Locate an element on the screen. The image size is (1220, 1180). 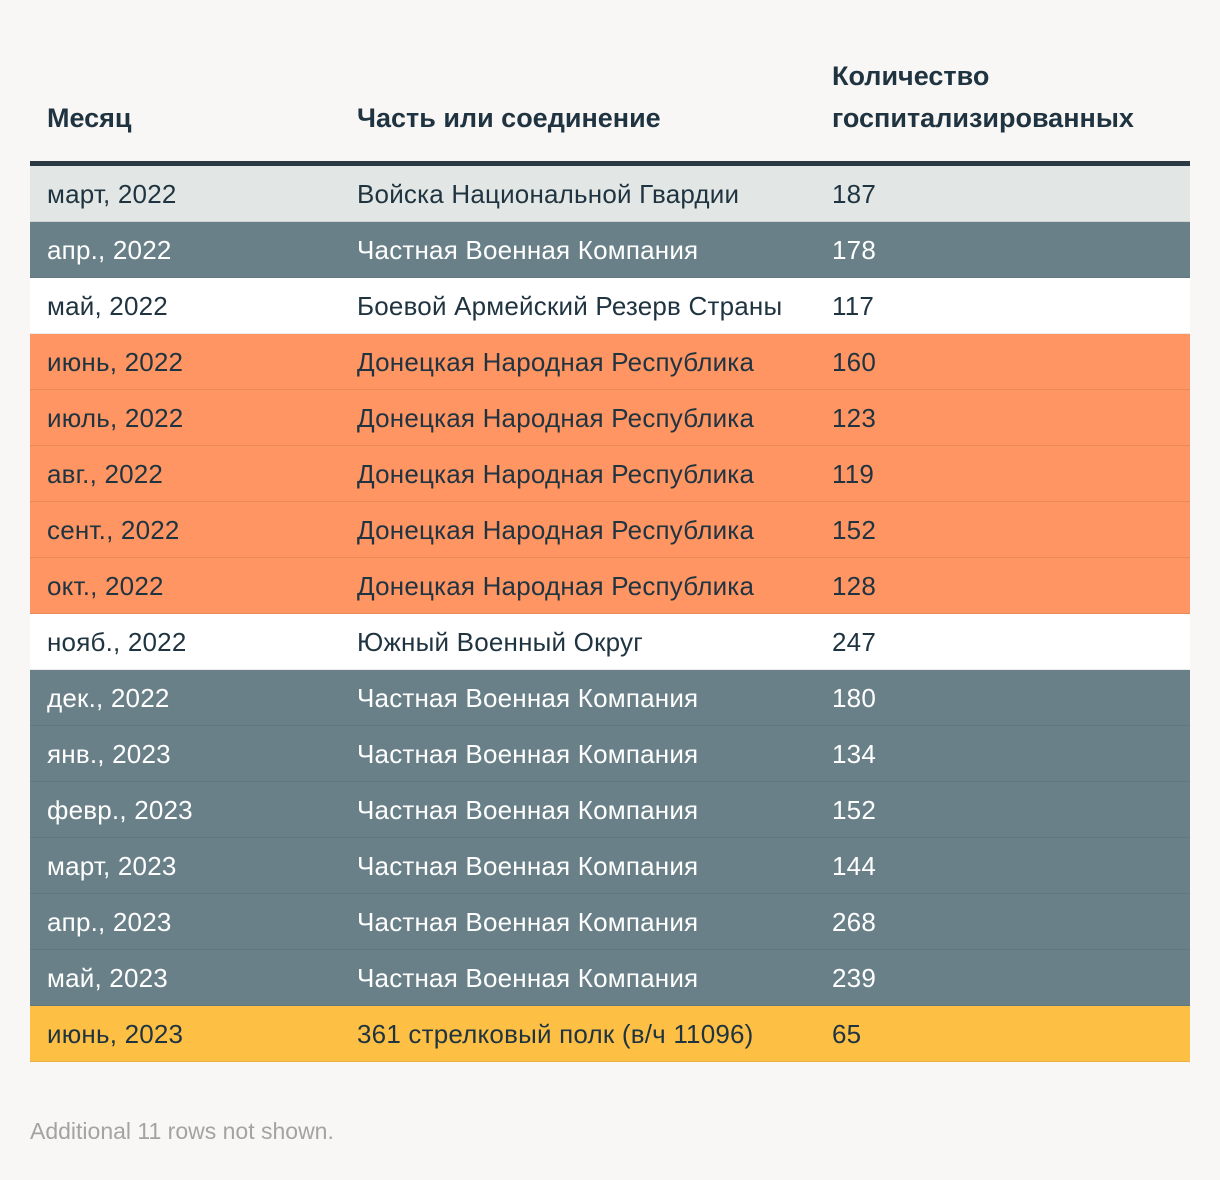
table-row: март, 2022 Войска Национальной Гвардии 187 is located at coordinates (610, 194).